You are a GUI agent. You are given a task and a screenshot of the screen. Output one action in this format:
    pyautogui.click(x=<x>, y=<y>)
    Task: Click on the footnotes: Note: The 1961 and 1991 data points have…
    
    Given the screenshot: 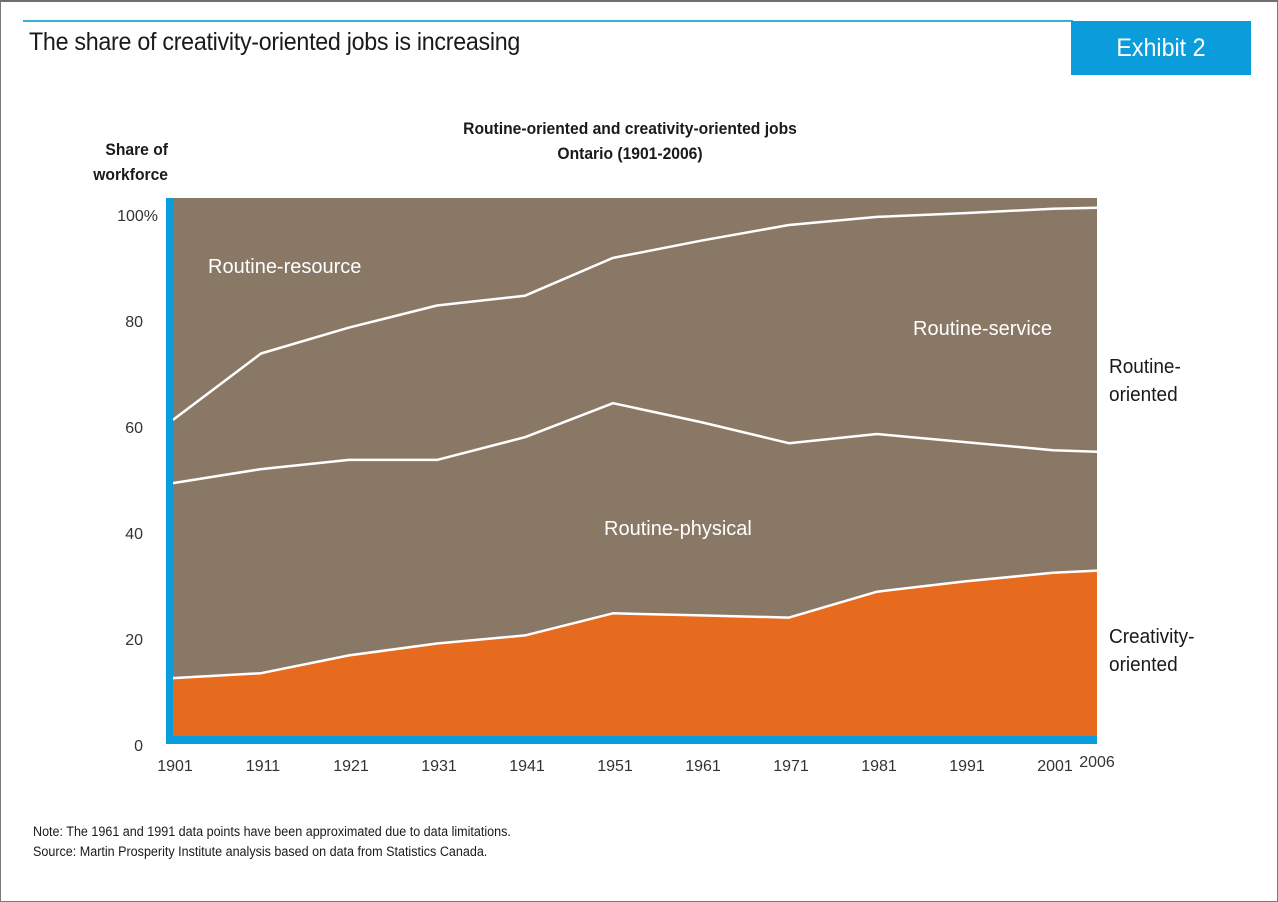 What is the action you would take?
    pyautogui.click(x=272, y=842)
    